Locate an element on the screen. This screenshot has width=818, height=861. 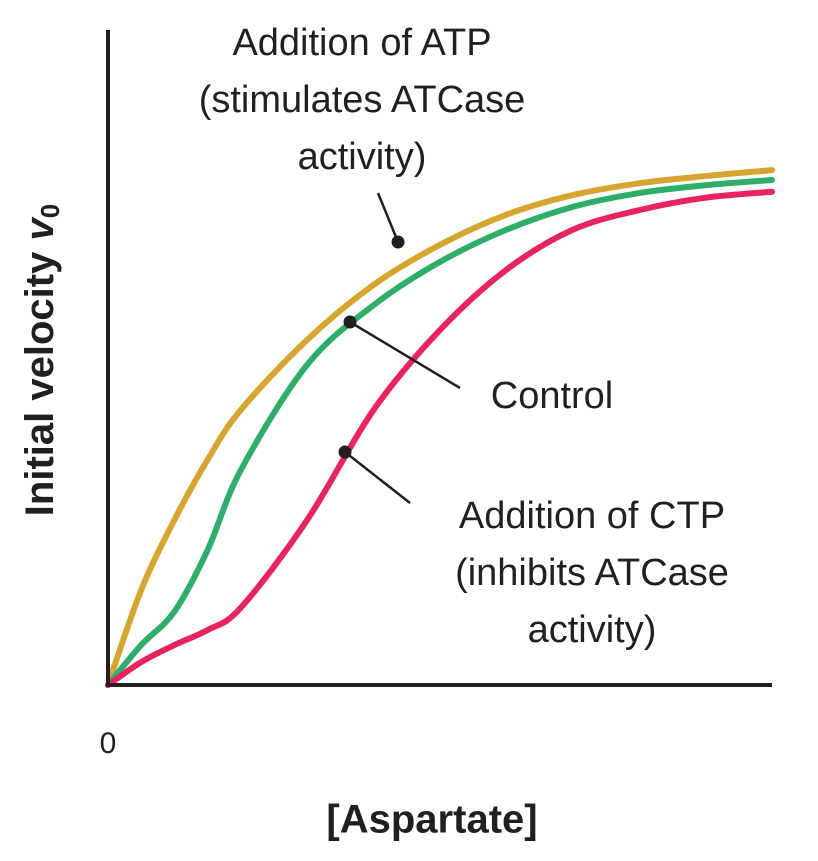
x-tick-label: 0 is located at coordinates (108, 743).